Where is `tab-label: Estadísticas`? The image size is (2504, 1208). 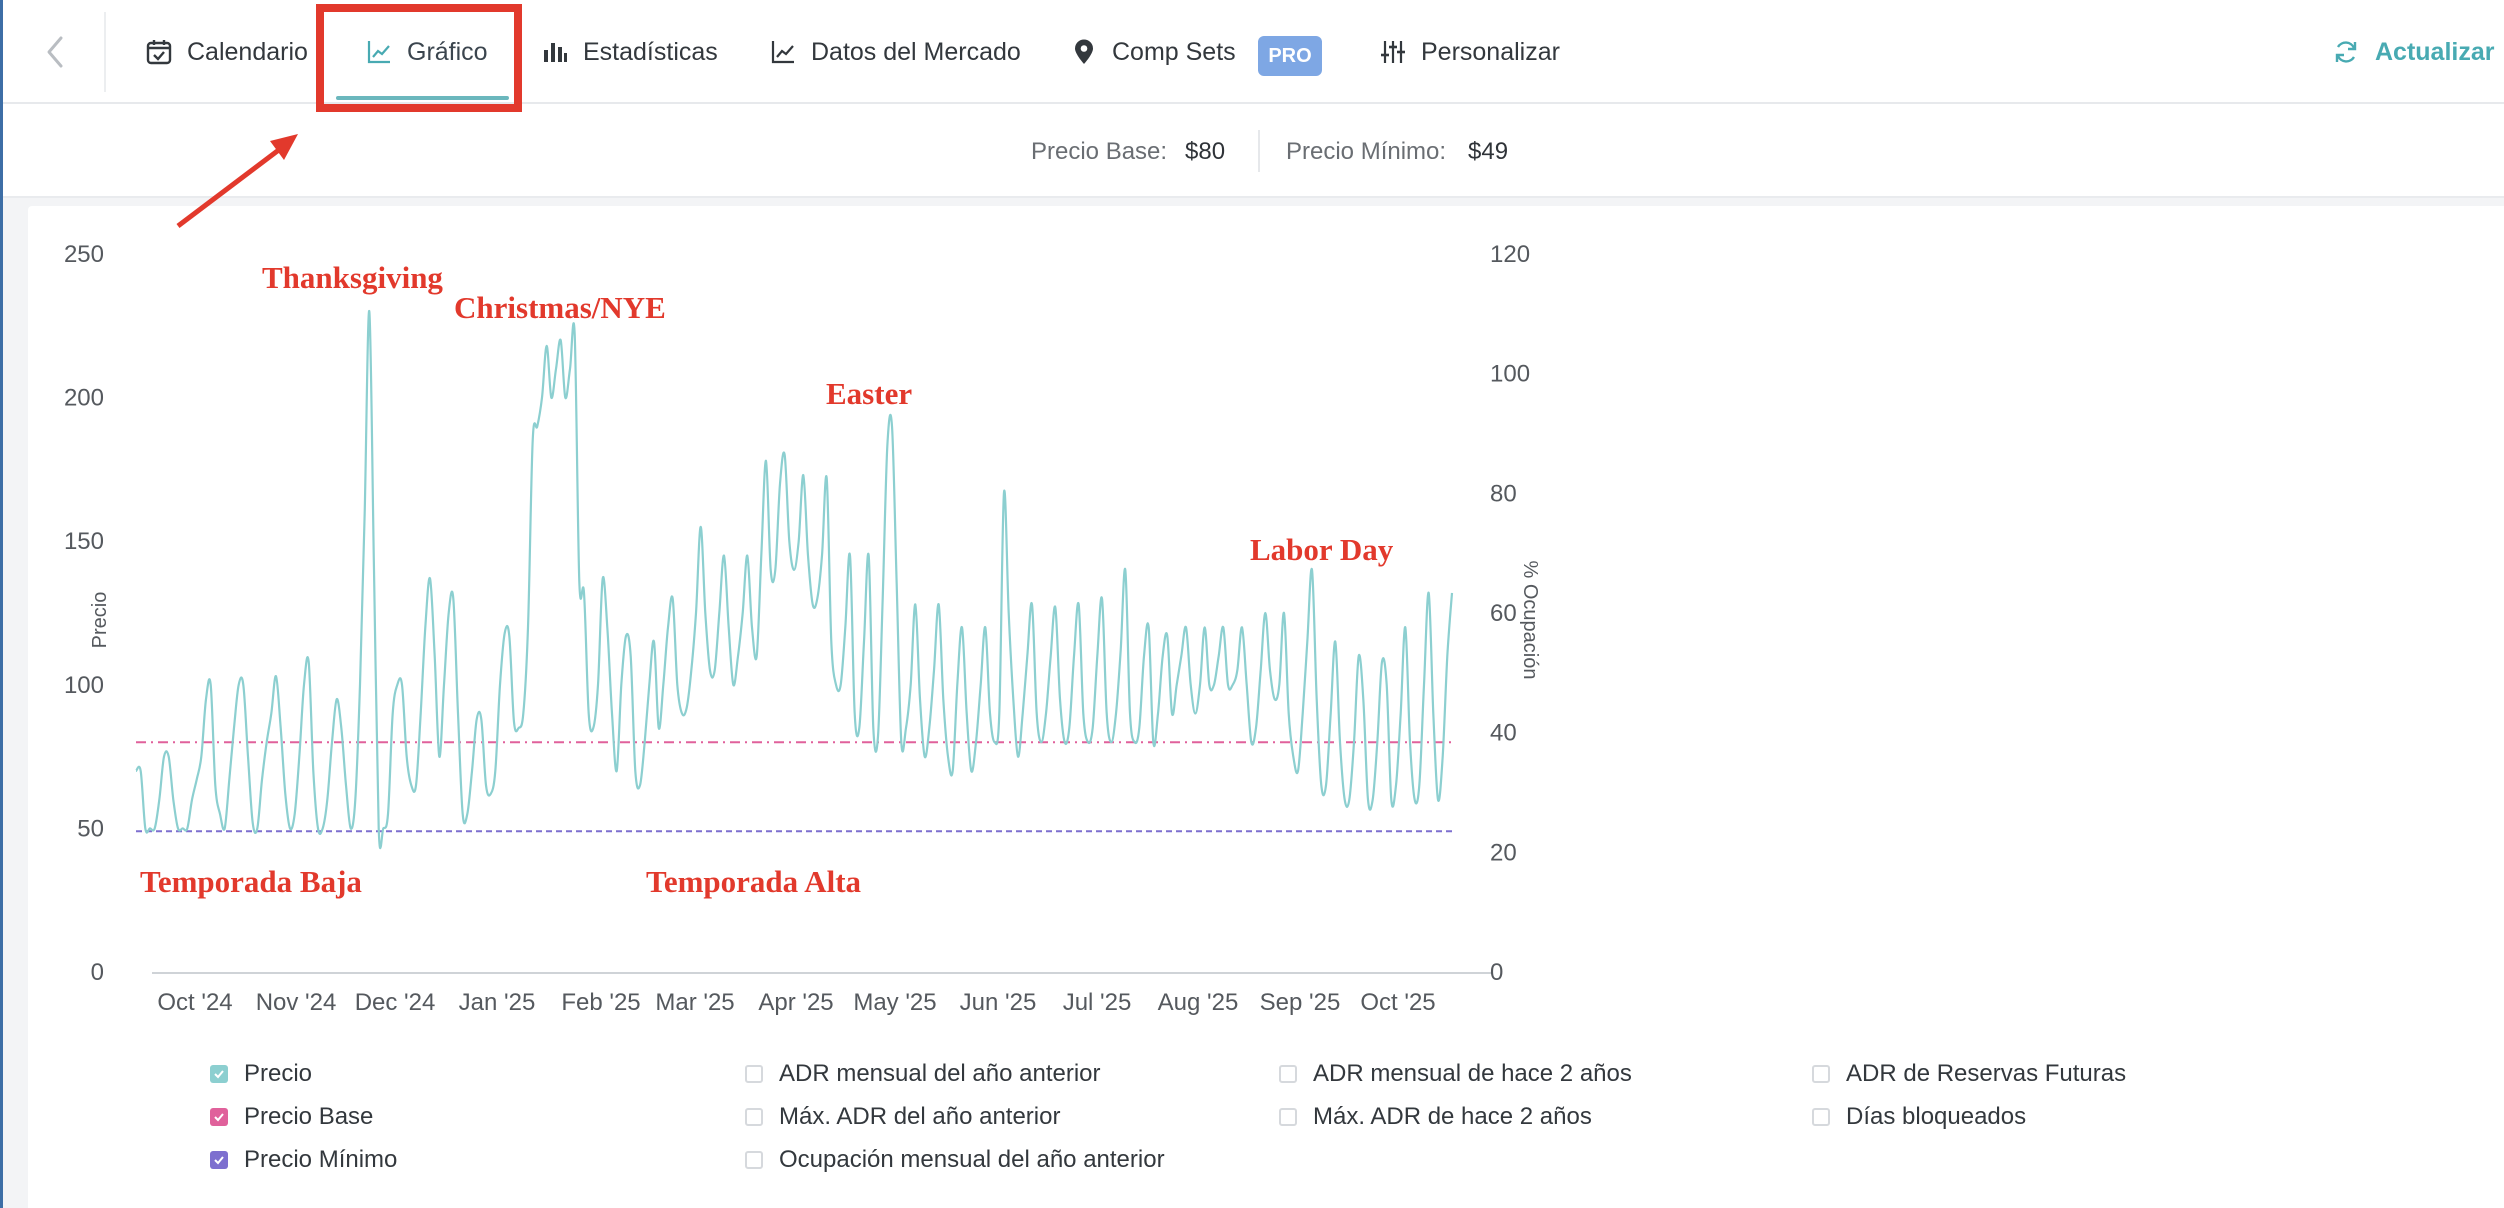 tab-label: Estadísticas is located at coordinates (650, 51).